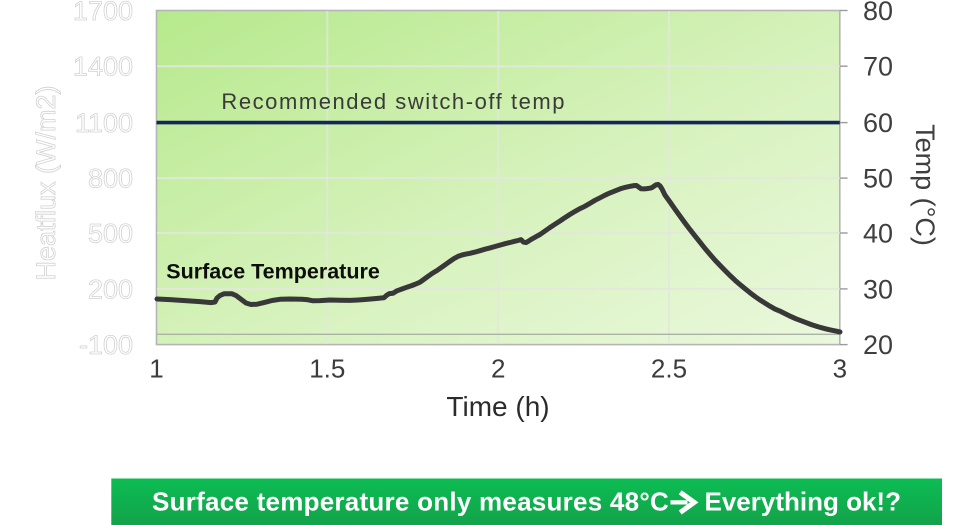 This screenshot has width=977, height=525. Describe the element at coordinates (878, 123) in the screenshot. I see `svg-text: 60` at that location.